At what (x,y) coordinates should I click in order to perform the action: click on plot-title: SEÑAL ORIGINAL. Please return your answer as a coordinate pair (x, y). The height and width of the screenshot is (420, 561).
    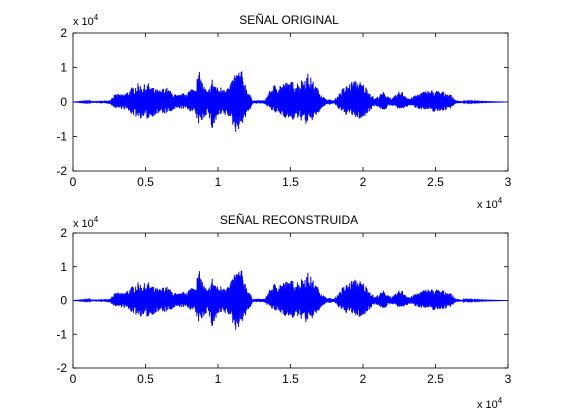
    Looking at the image, I should click on (289, 20).